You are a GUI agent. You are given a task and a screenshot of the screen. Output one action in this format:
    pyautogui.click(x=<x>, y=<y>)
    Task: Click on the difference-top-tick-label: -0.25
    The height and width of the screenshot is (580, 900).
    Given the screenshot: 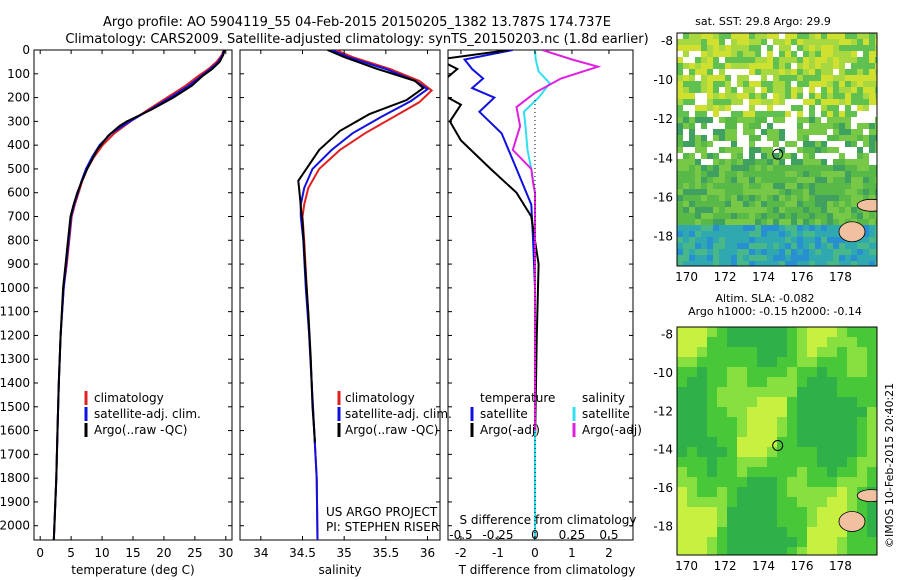 What is the action you would take?
    pyautogui.click(x=497, y=535)
    